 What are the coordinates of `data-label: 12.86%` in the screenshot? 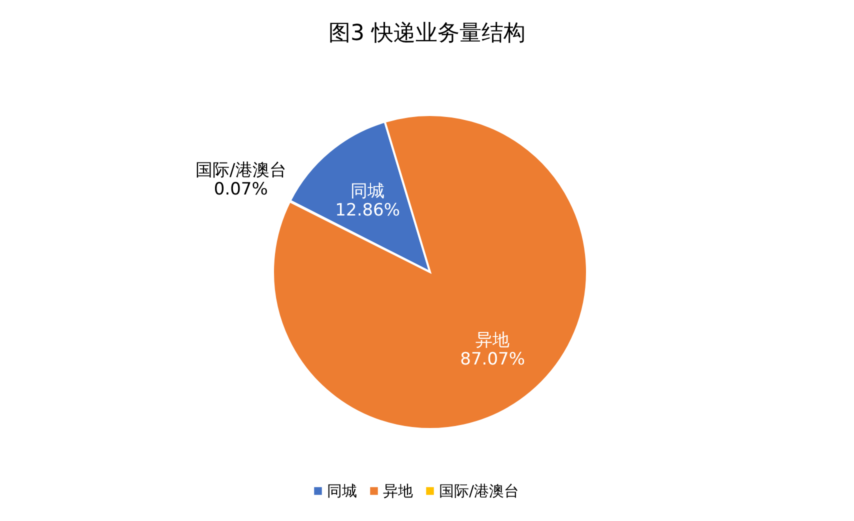 It's located at (367, 210).